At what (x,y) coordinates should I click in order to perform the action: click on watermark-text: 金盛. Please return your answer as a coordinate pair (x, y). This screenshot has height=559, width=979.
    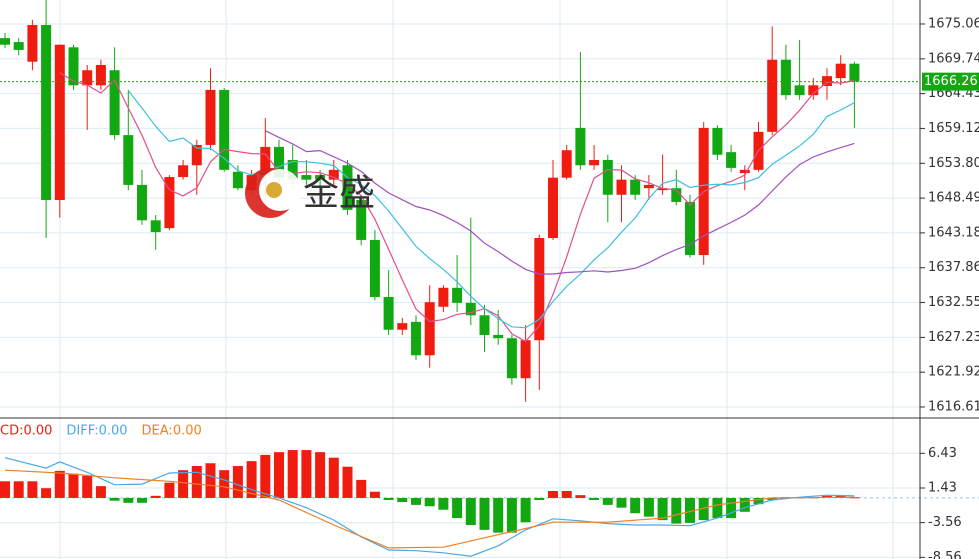
    Looking at the image, I should click on (339, 193).